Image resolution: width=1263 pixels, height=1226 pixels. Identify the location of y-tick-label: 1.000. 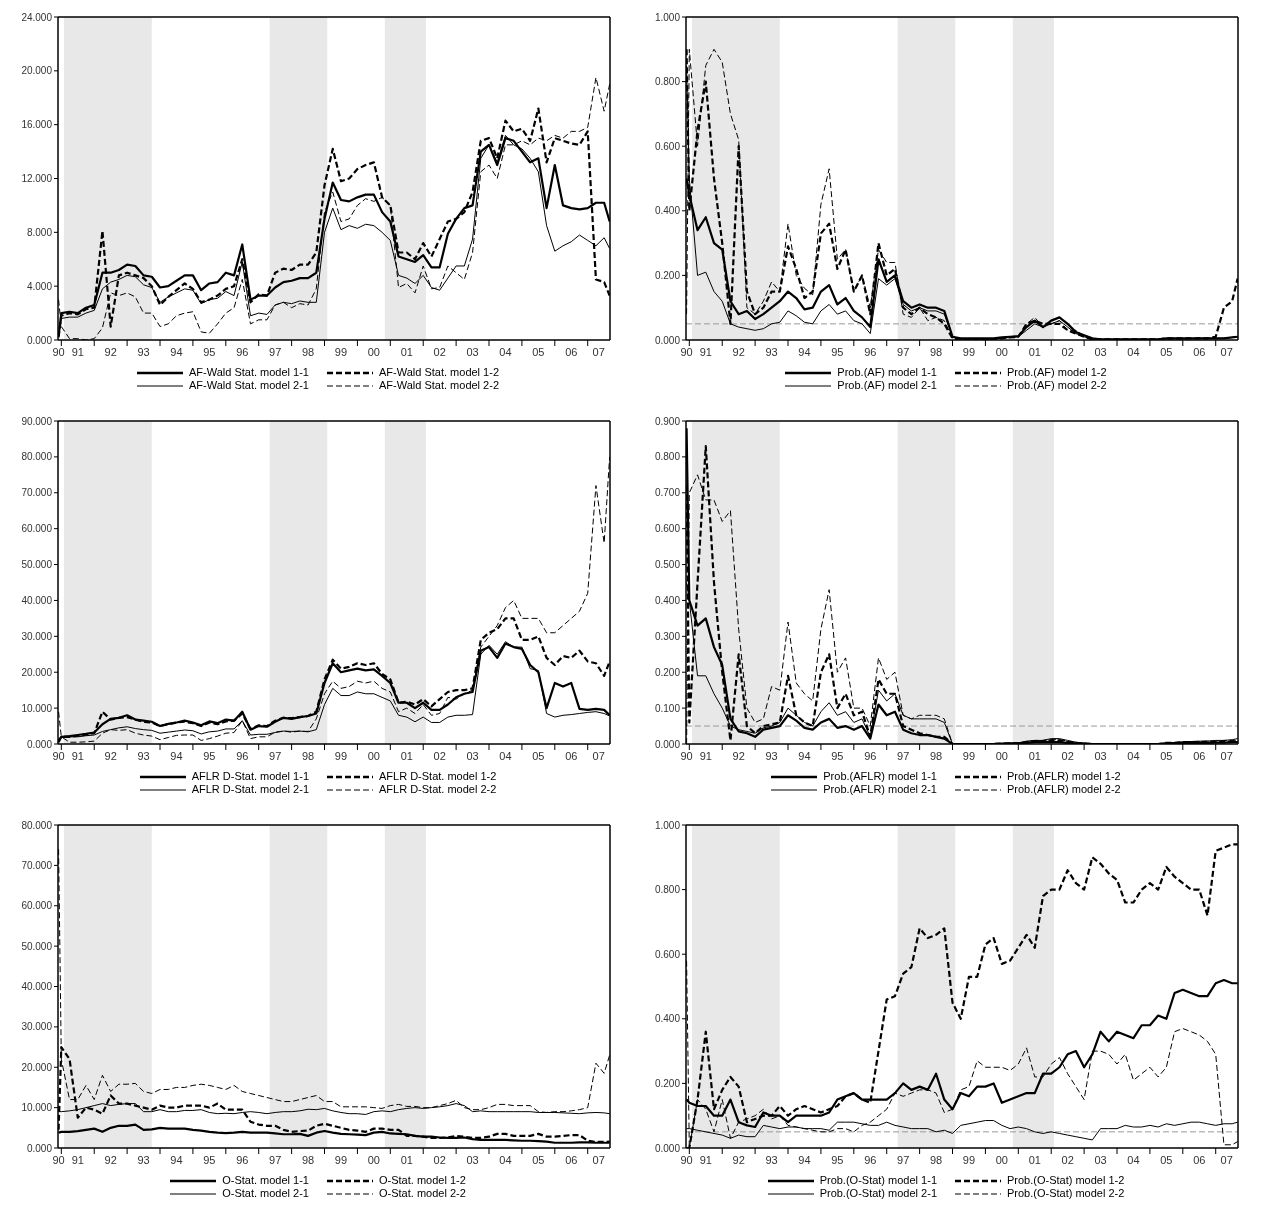
(667, 825).